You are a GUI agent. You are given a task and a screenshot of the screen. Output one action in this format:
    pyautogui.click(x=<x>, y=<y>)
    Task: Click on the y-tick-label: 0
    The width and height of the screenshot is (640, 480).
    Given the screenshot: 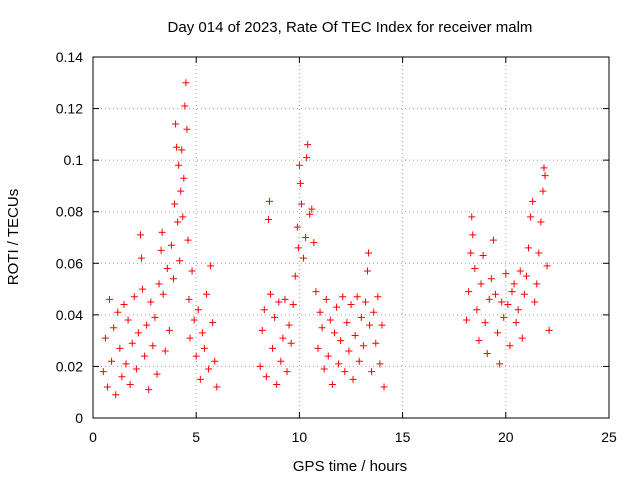 What is the action you would take?
    pyautogui.click(x=79, y=418)
    